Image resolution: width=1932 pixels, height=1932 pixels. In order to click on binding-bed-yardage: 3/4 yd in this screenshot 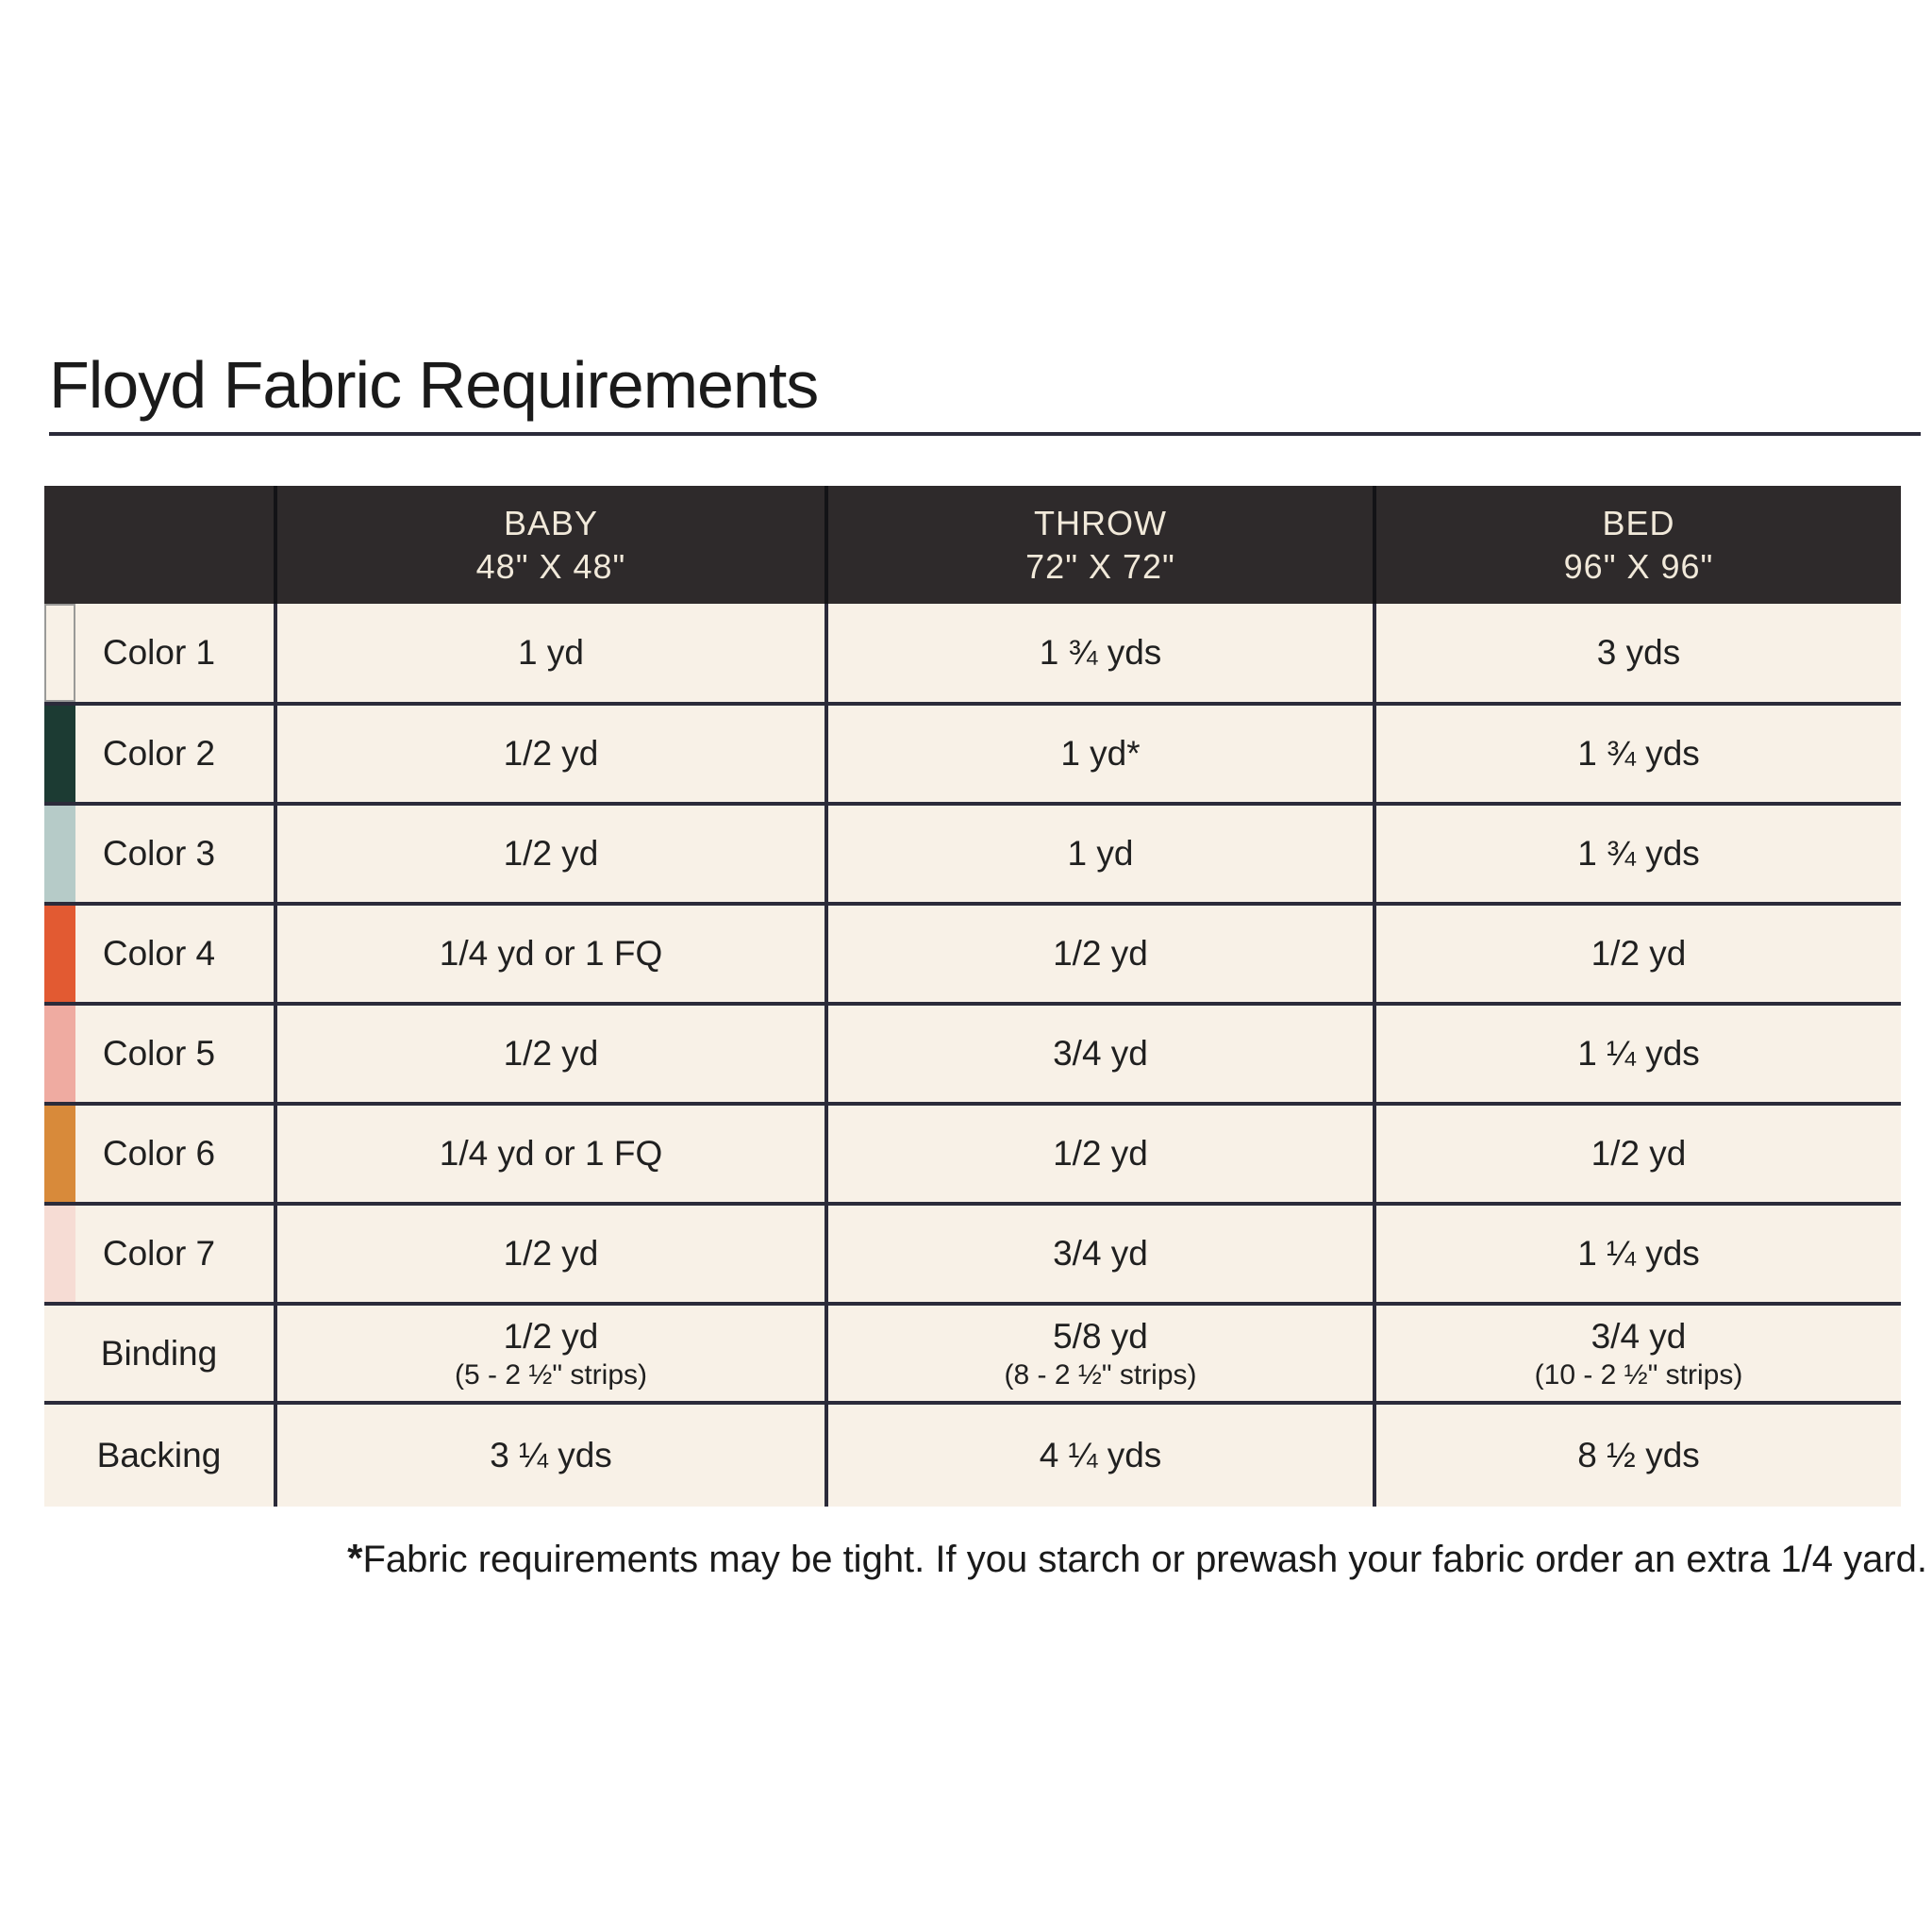, I will do `click(1639, 1336)`.